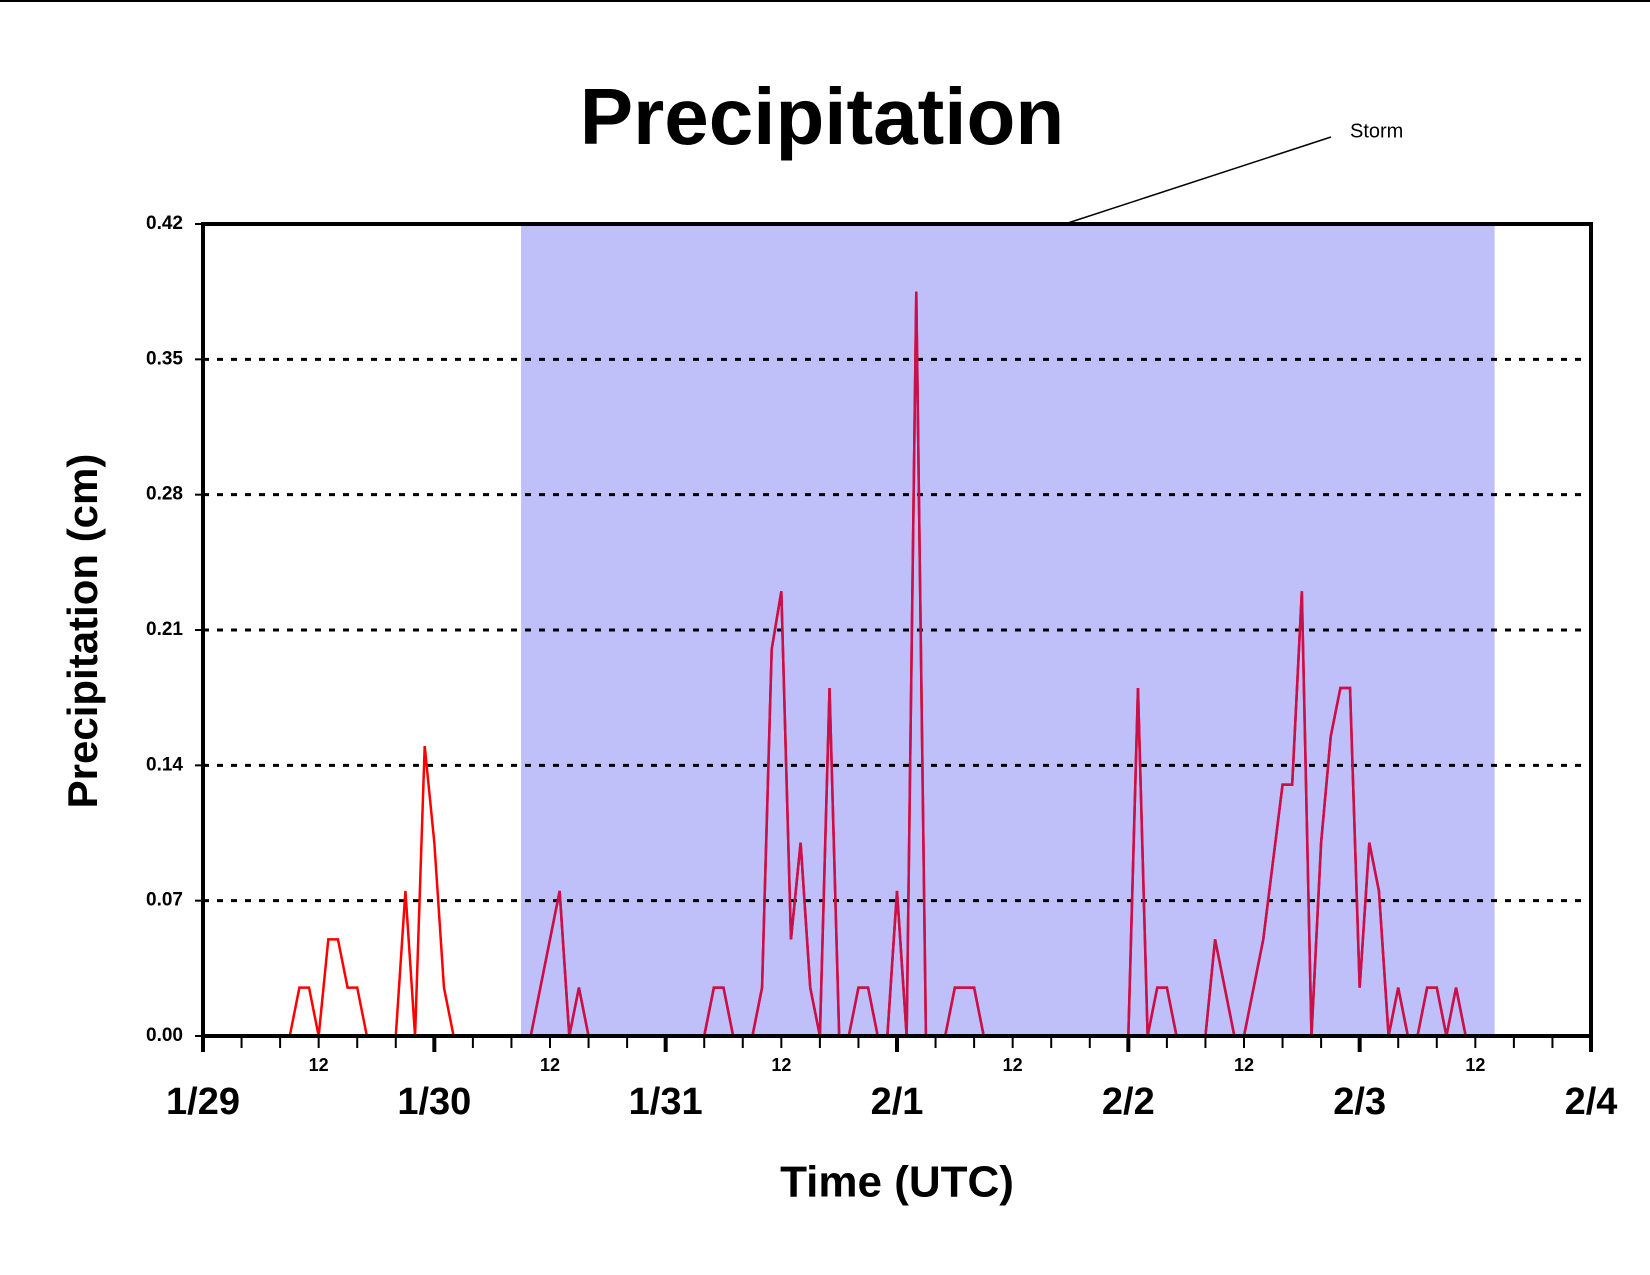 The image size is (1650, 1275). Describe the element at coordinates (1359, 1102) in the screenshot. I see `x-tick-label: 2/3` at that location.